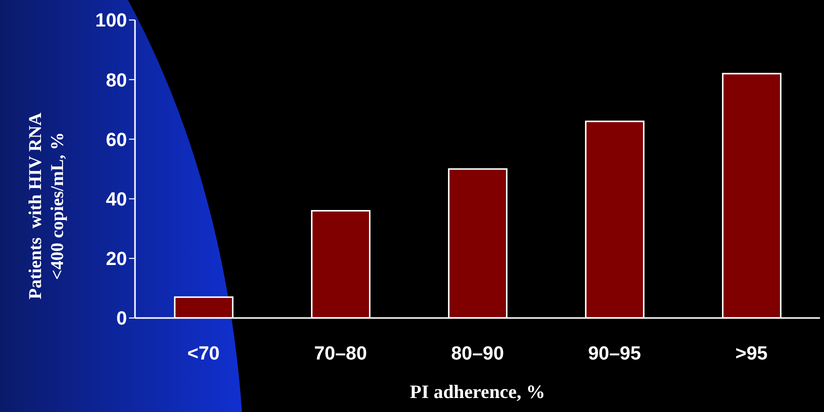 The width and height of the screenshot is (824, 412). Describe the element at coordinates (121, 319) in the screenshot. I see `y-tick-label: 0` at that location.